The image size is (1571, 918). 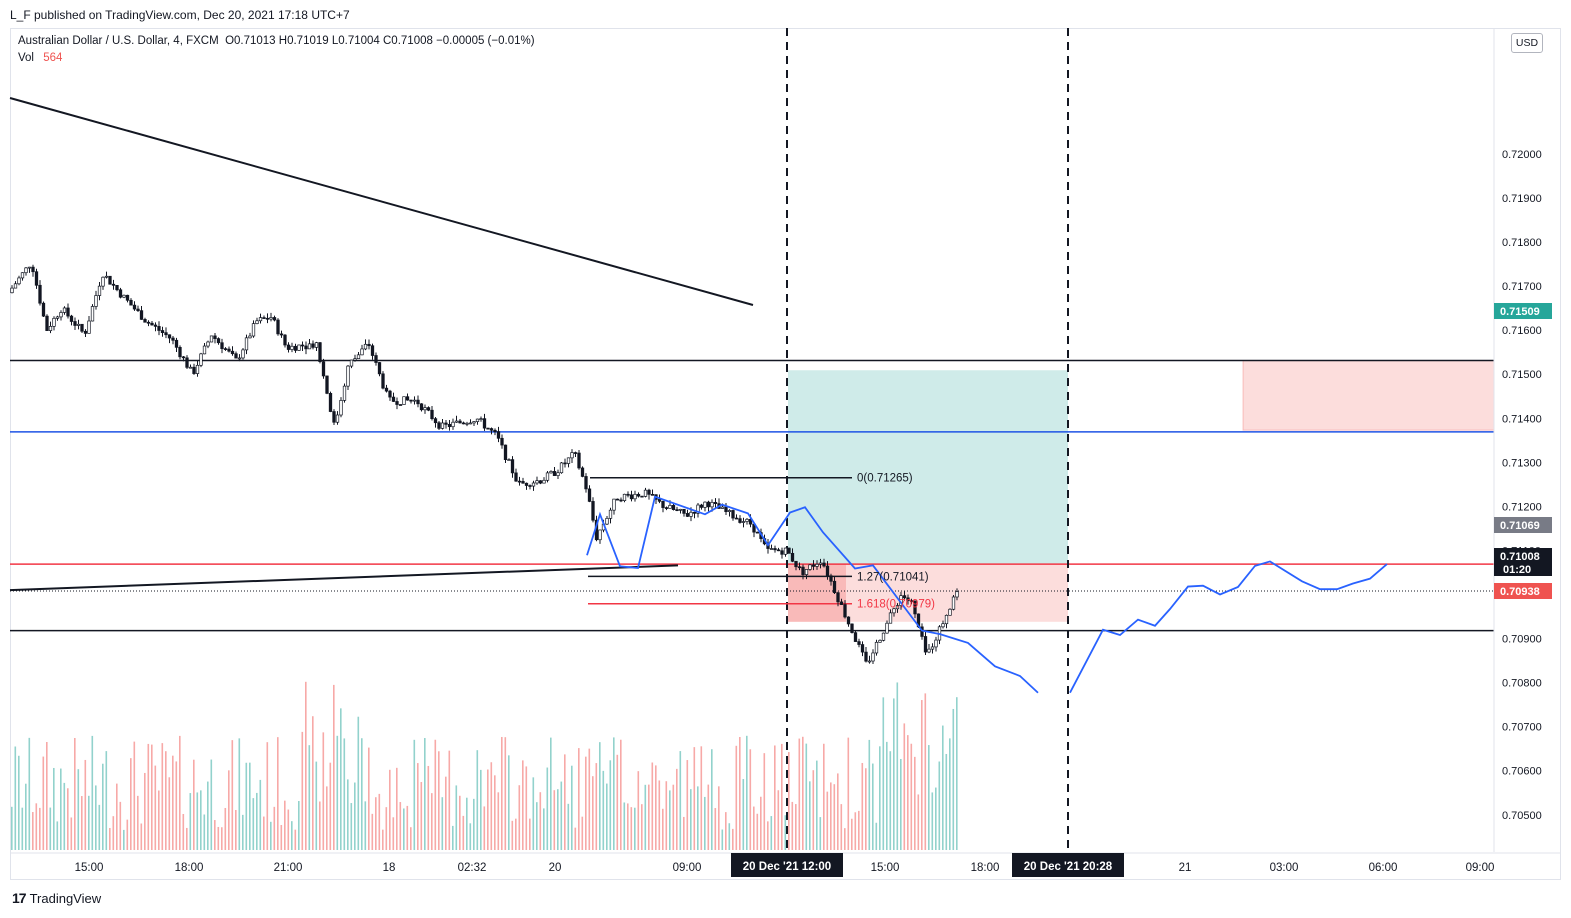 I want to click on tradingview-brand: 17 TradingView, so click(x=56, y=898).